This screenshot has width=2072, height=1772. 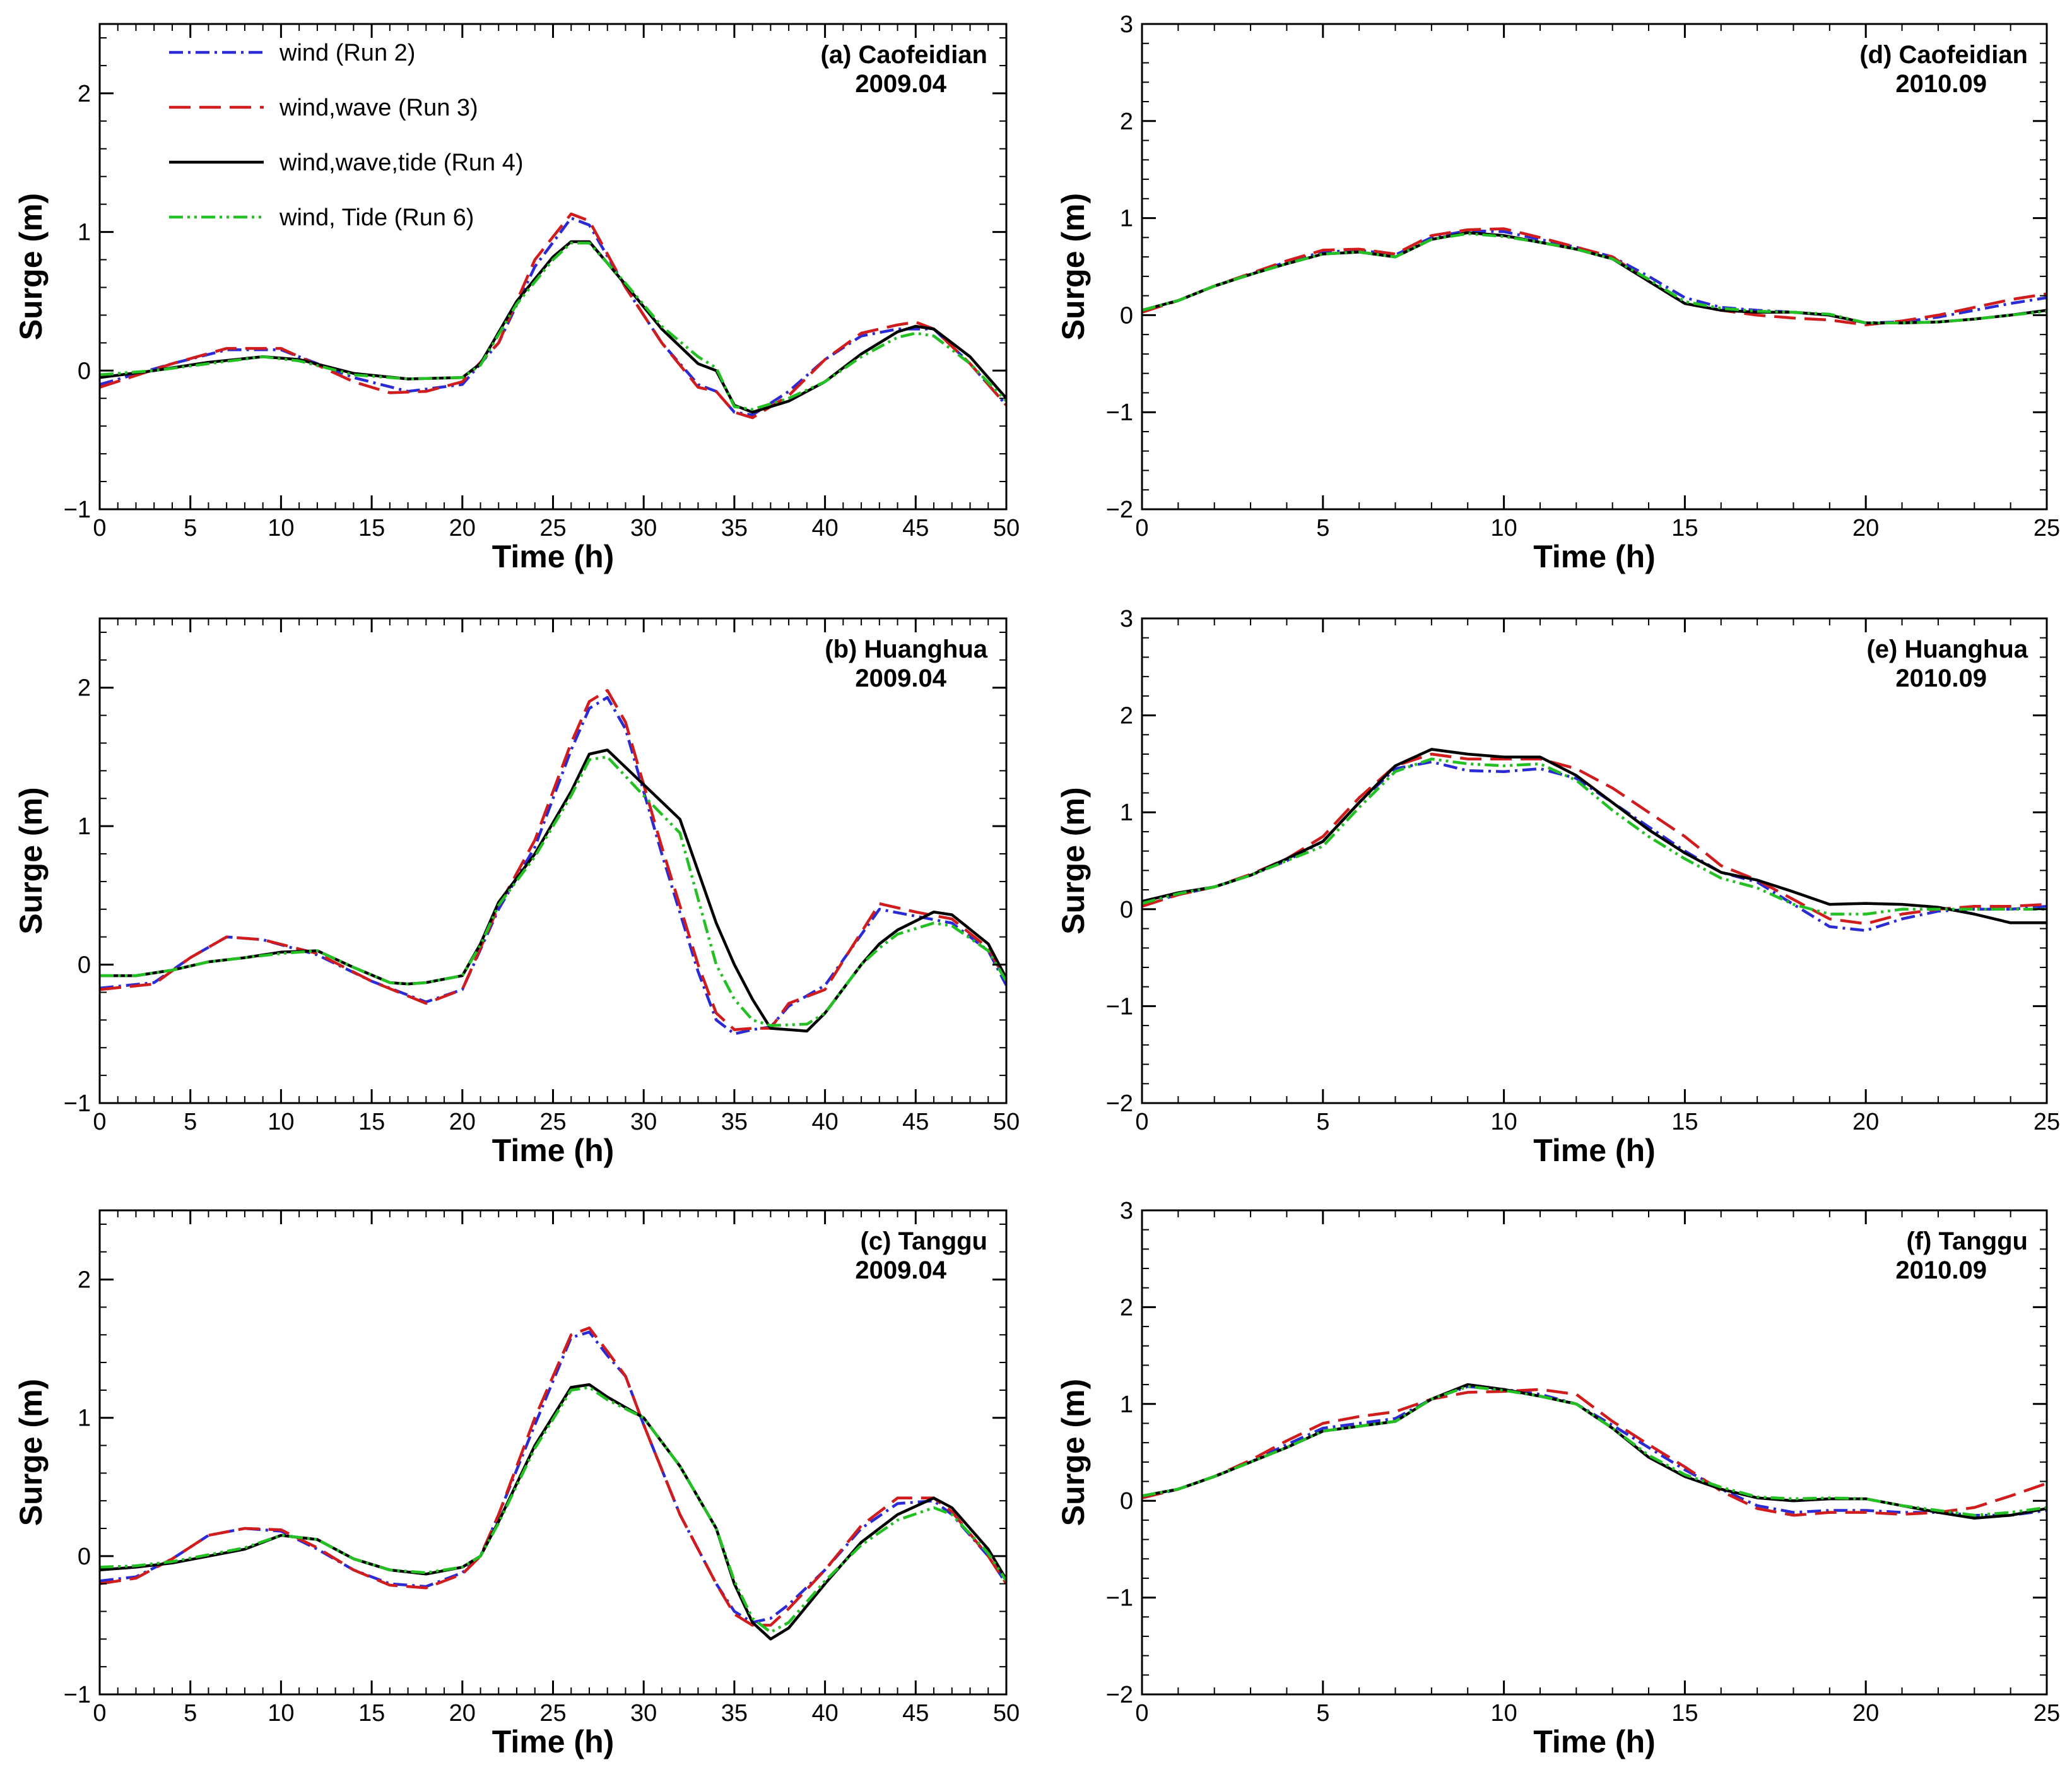 What do you see at coordinates (904, 55) in the screenshot?
I see `panel-title: (a) Caofeidian` at bounding box center [904, 55].